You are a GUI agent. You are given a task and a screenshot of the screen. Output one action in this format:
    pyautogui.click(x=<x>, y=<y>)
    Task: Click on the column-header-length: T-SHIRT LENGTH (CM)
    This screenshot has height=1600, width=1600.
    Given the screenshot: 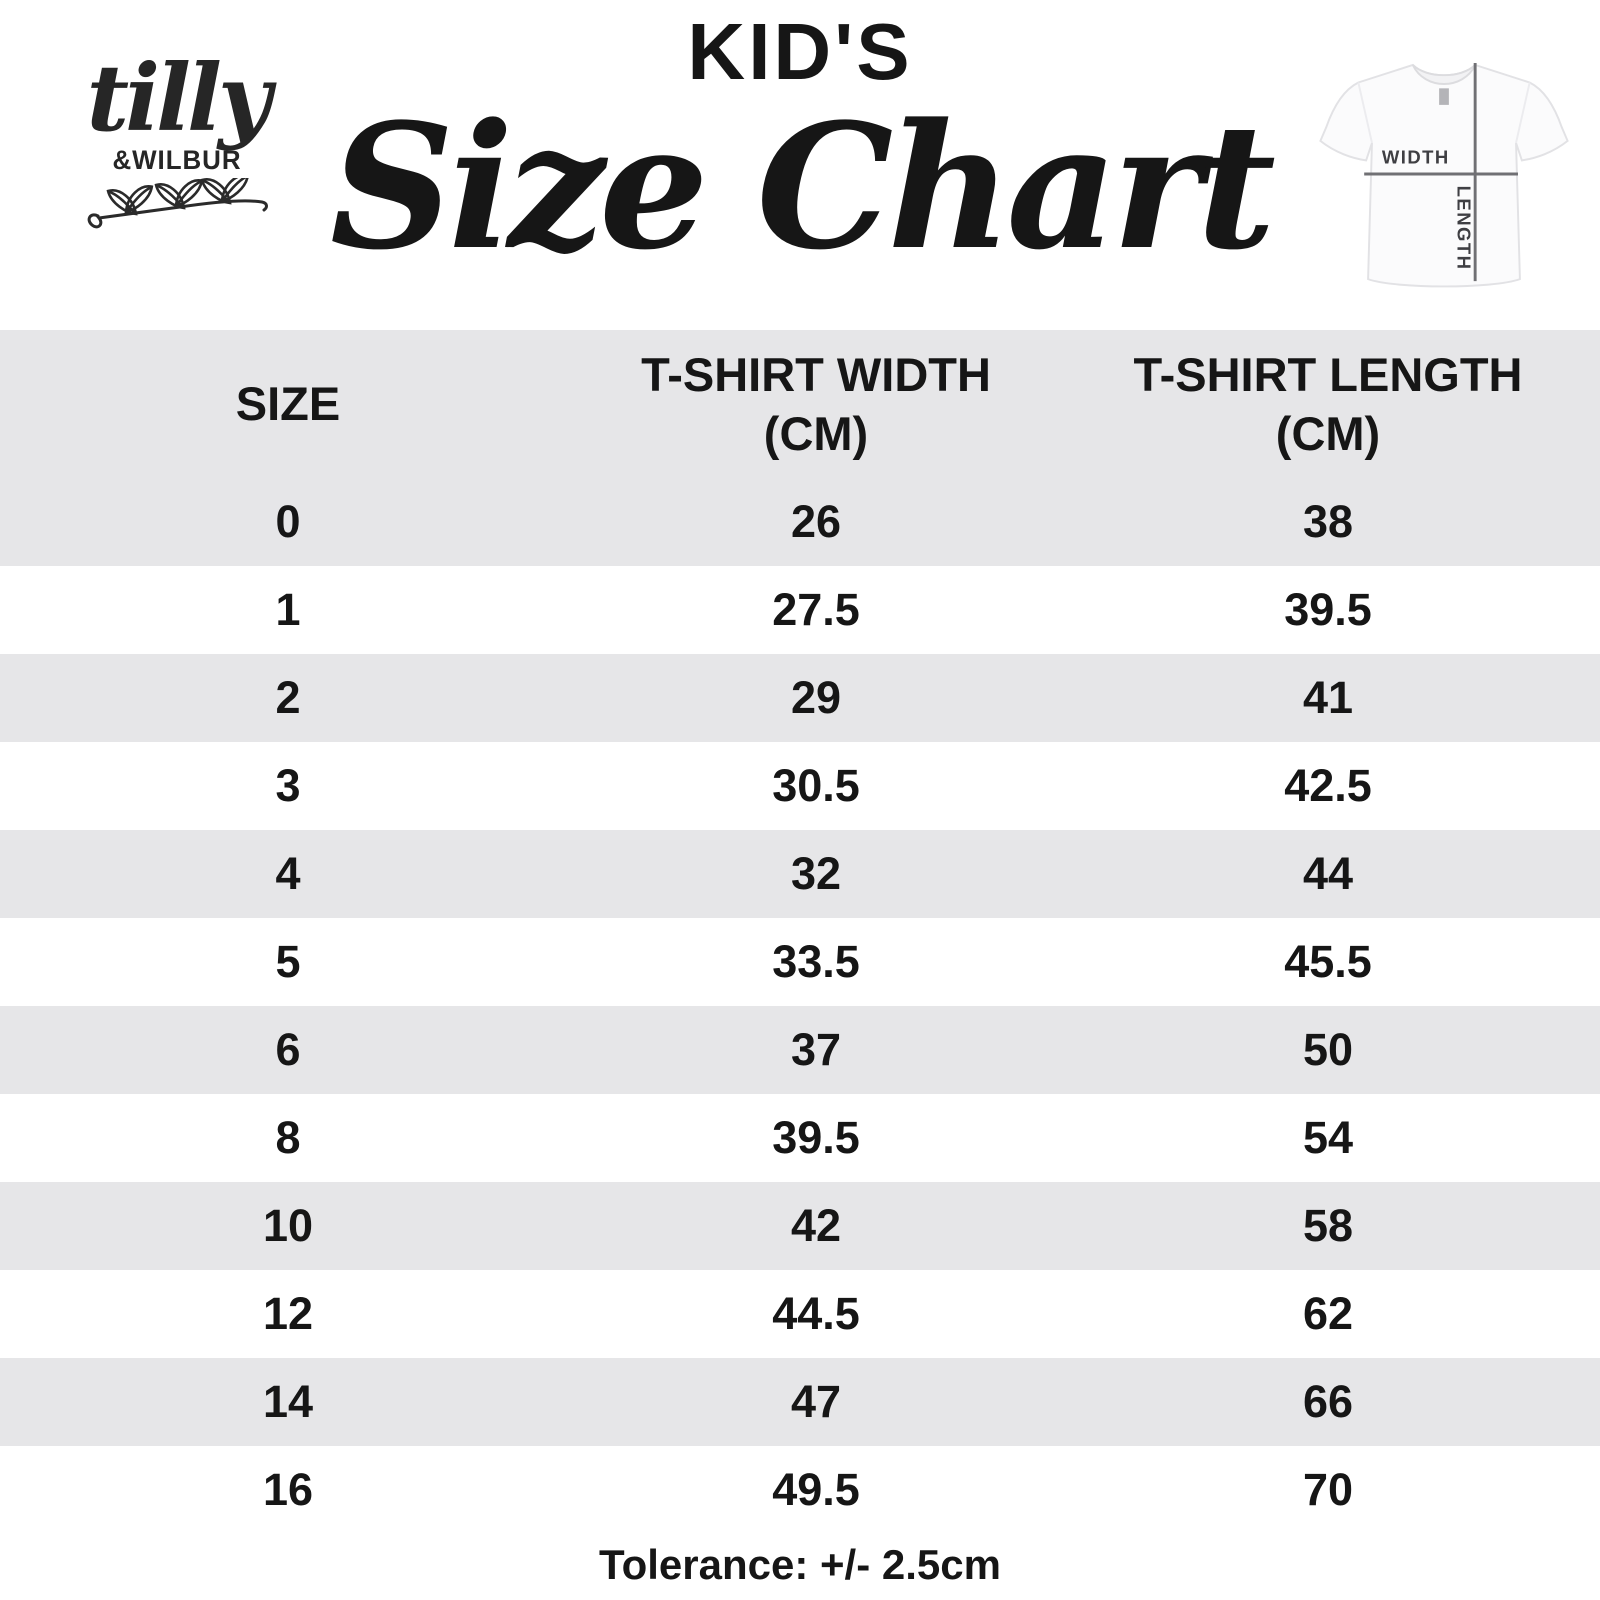 What is the action you would take?
    pyautogui.click(x=1328, y=403)
    